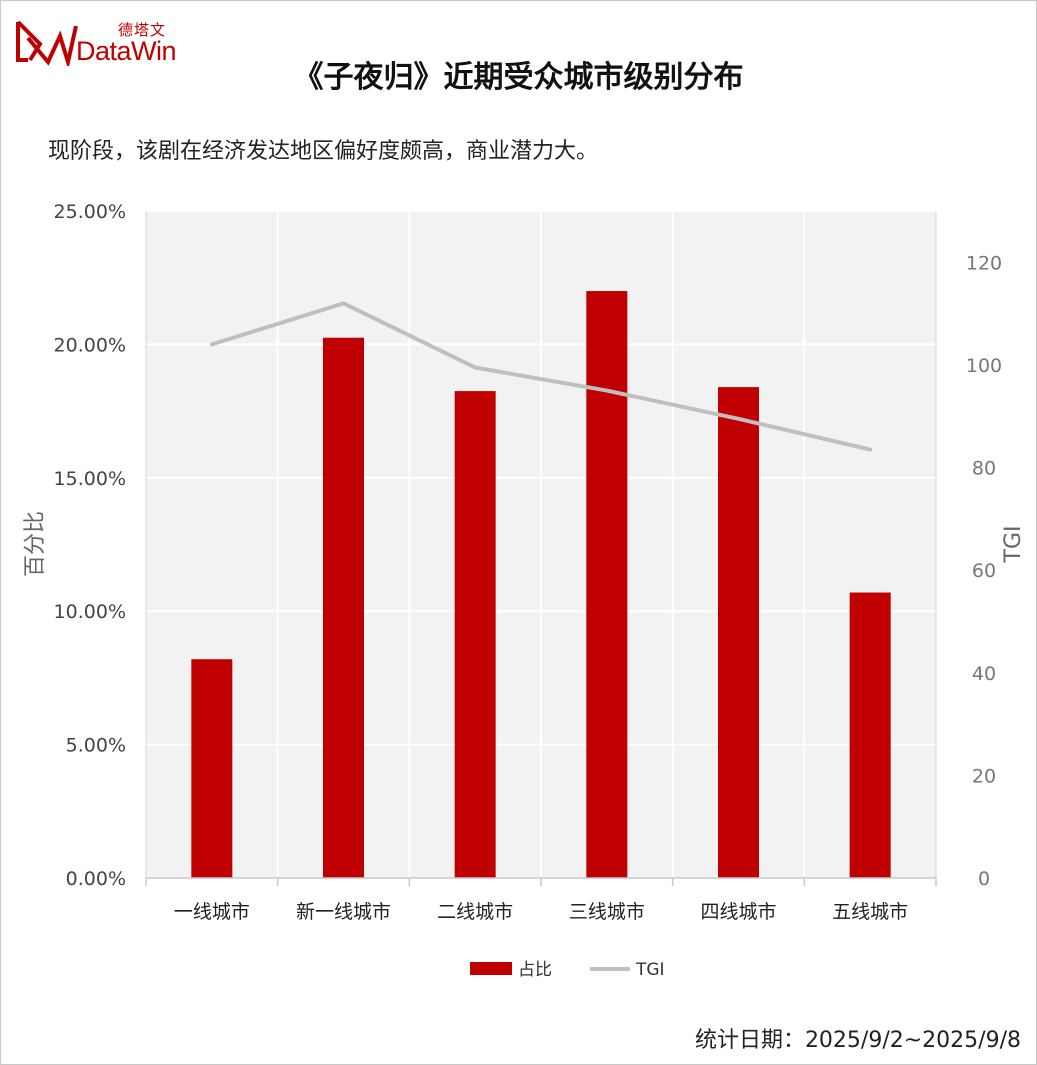  Describe the element at coordinates (343, 912) in the screenshot. I see `category-label: 新一线城市` at that location.